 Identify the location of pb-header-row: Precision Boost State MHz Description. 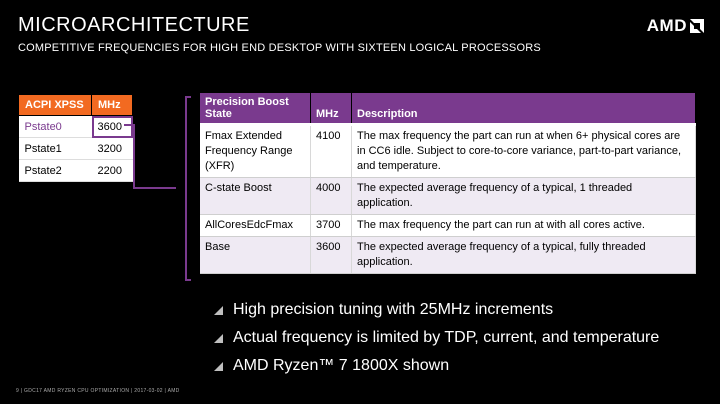
(448, 109).